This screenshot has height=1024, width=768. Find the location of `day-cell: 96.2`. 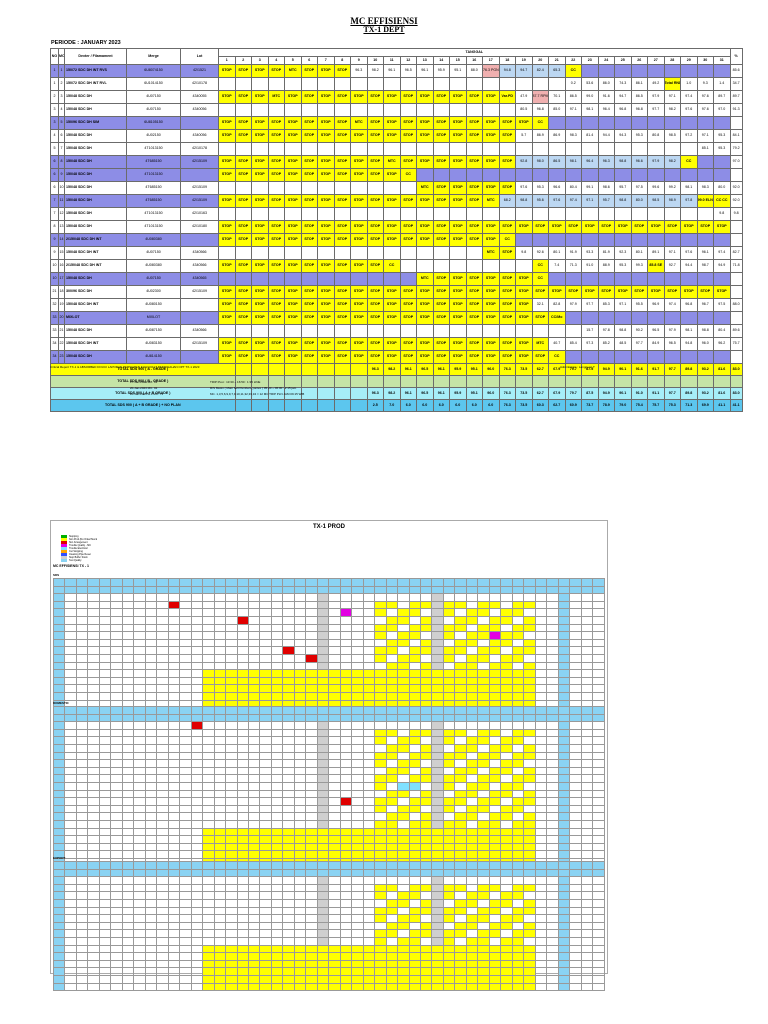

day-cell: 96.2 is located at coordinates (722, 344).